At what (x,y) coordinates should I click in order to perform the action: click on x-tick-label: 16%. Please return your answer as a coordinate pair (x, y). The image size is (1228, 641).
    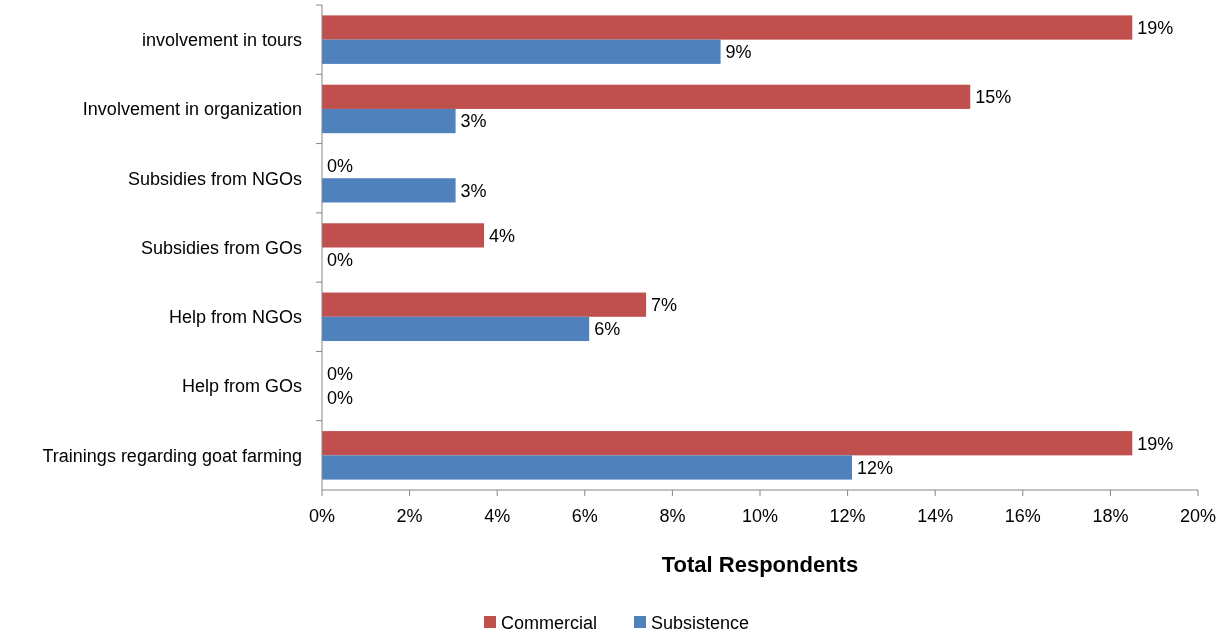
    Looking at the image, I should click on (1022, 516).